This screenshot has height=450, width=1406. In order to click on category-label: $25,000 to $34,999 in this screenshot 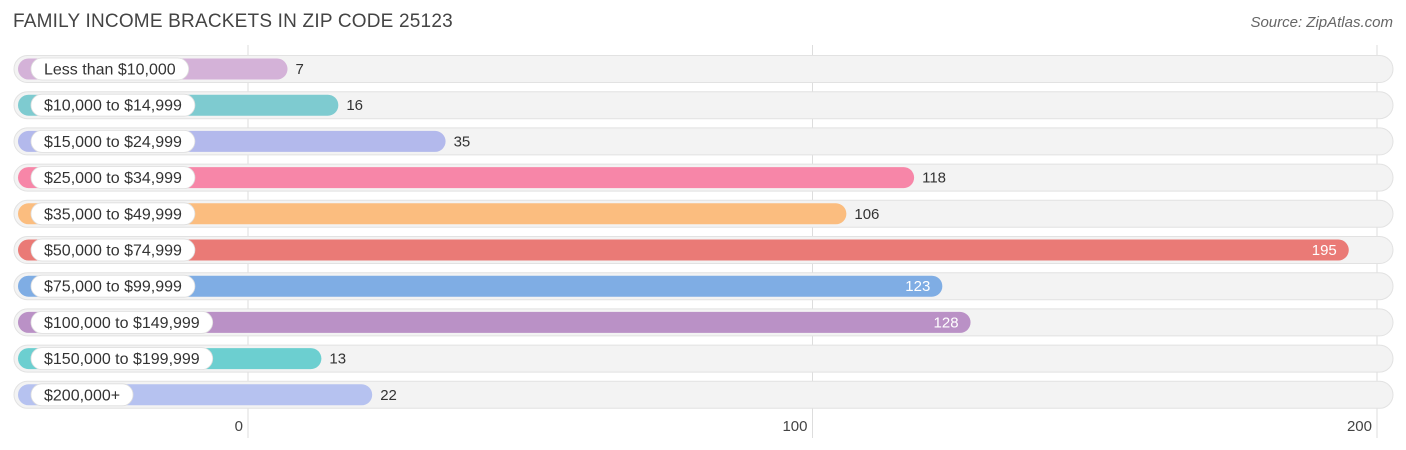, I will do `click(113, 178)`.